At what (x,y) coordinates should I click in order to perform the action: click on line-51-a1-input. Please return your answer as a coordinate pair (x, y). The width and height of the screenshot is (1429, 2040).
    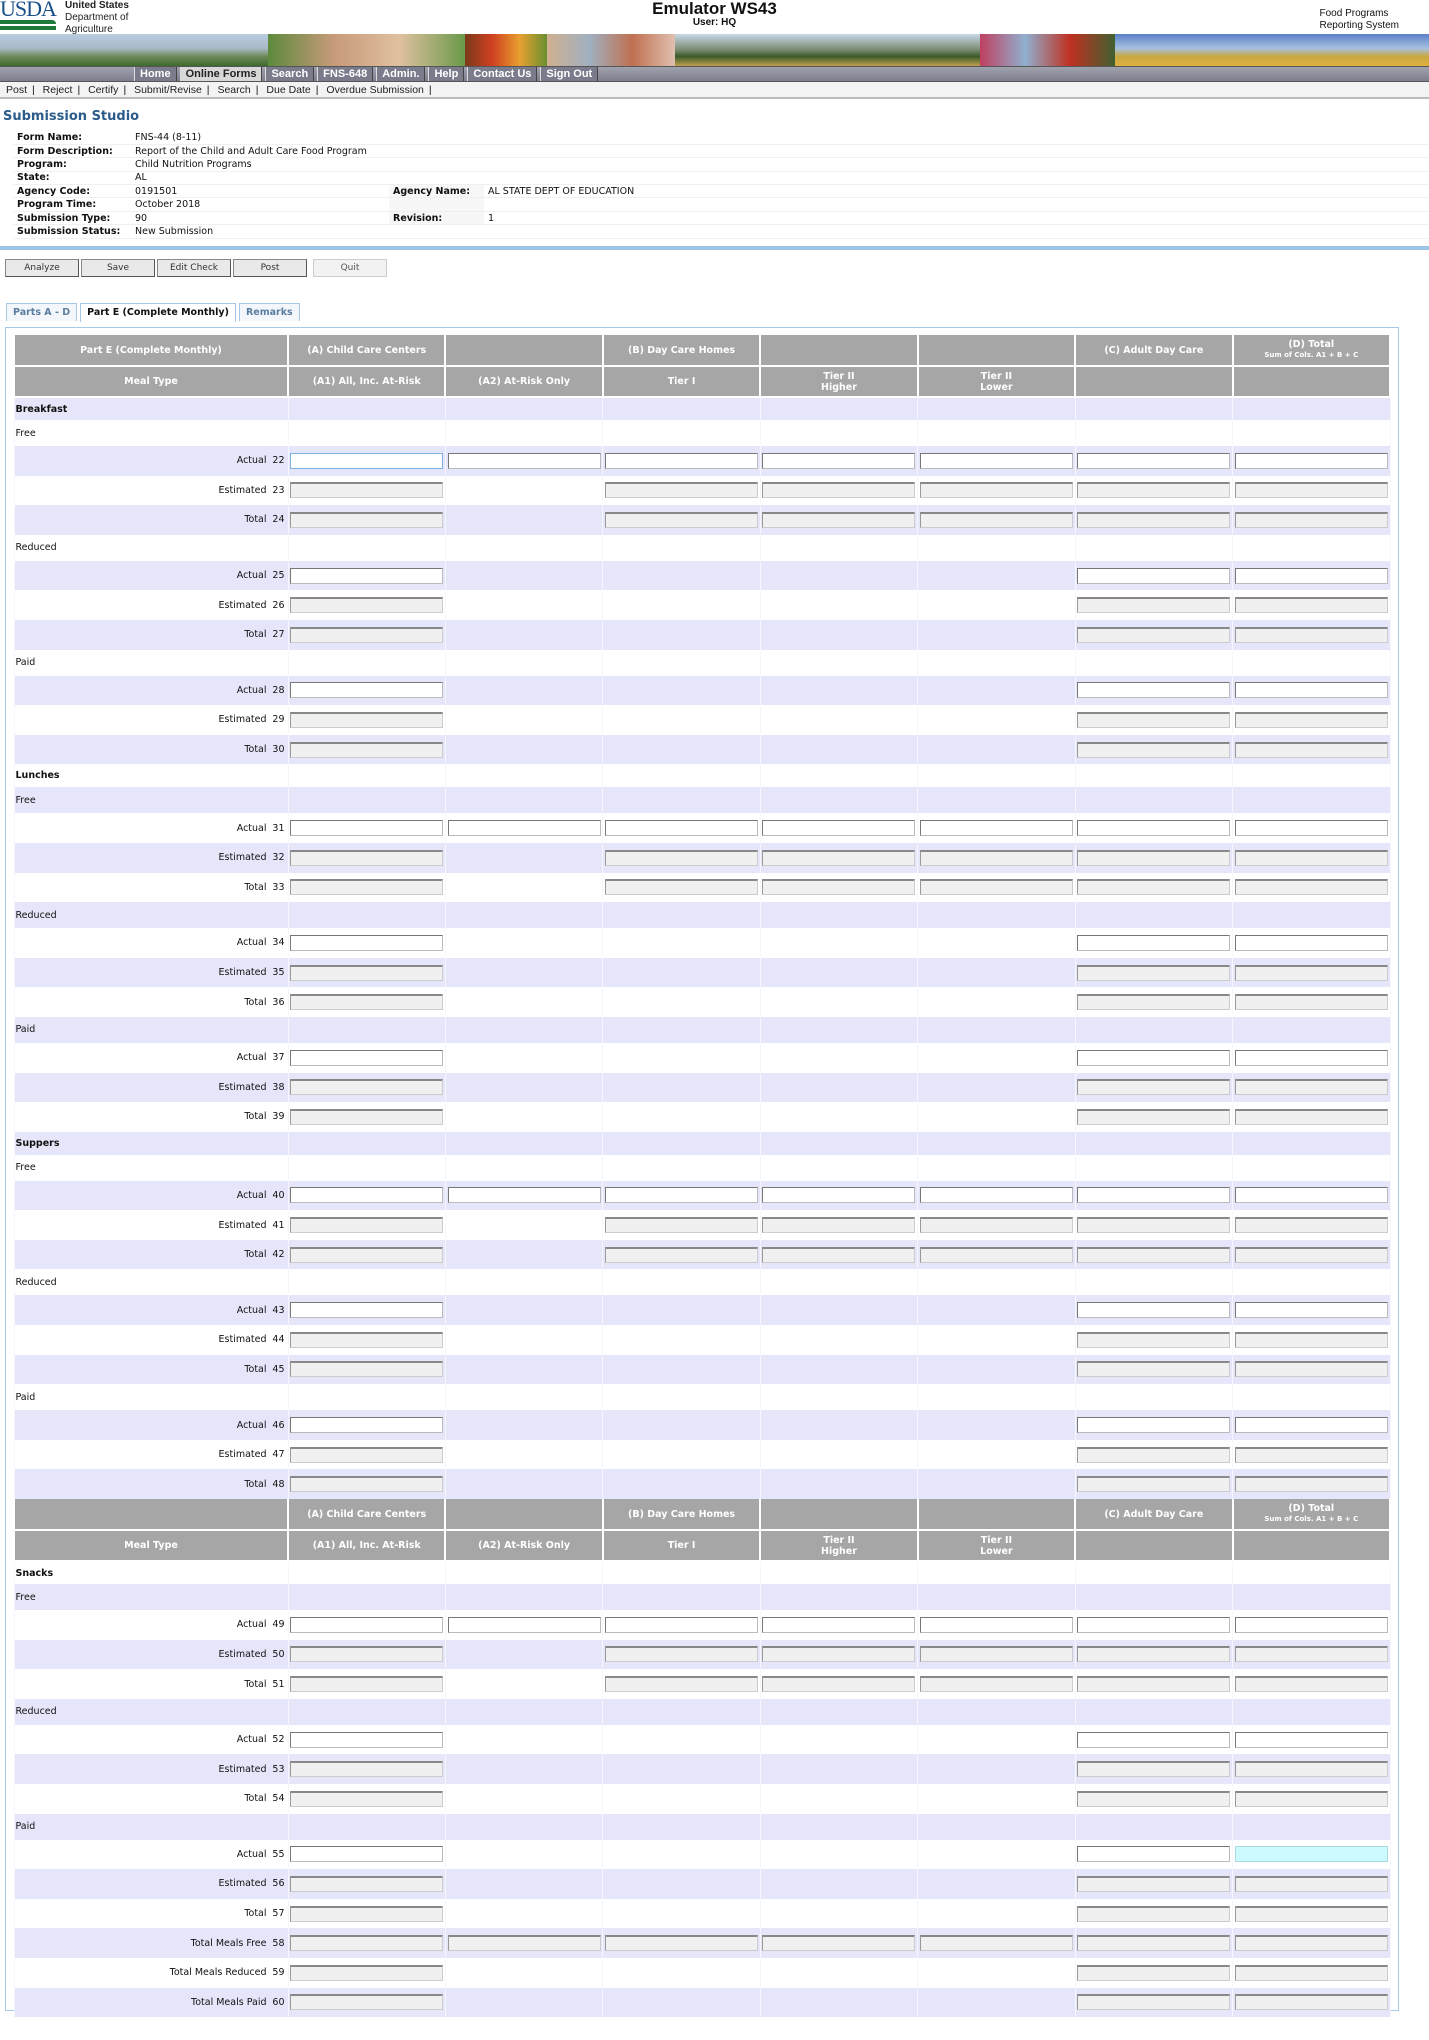
    Looking at the image, I should click on (367, 1684).